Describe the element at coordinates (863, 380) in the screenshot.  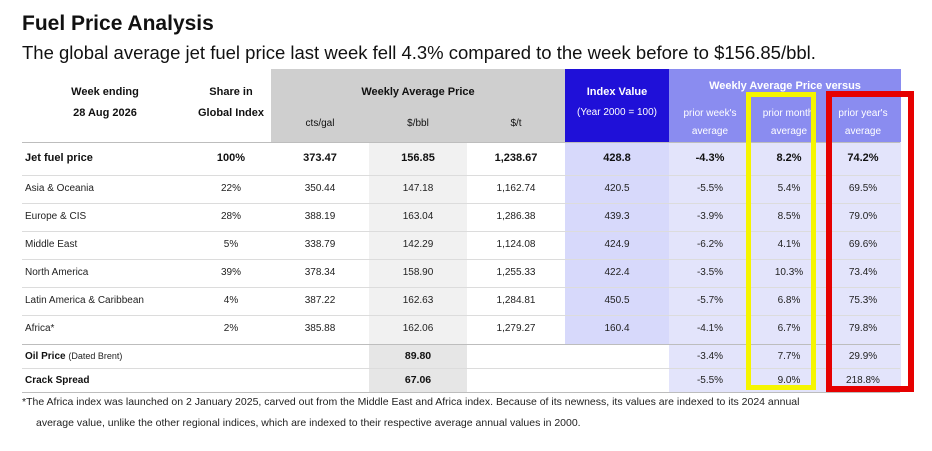
I see `crack-spread-year: 218.8%` at that location.